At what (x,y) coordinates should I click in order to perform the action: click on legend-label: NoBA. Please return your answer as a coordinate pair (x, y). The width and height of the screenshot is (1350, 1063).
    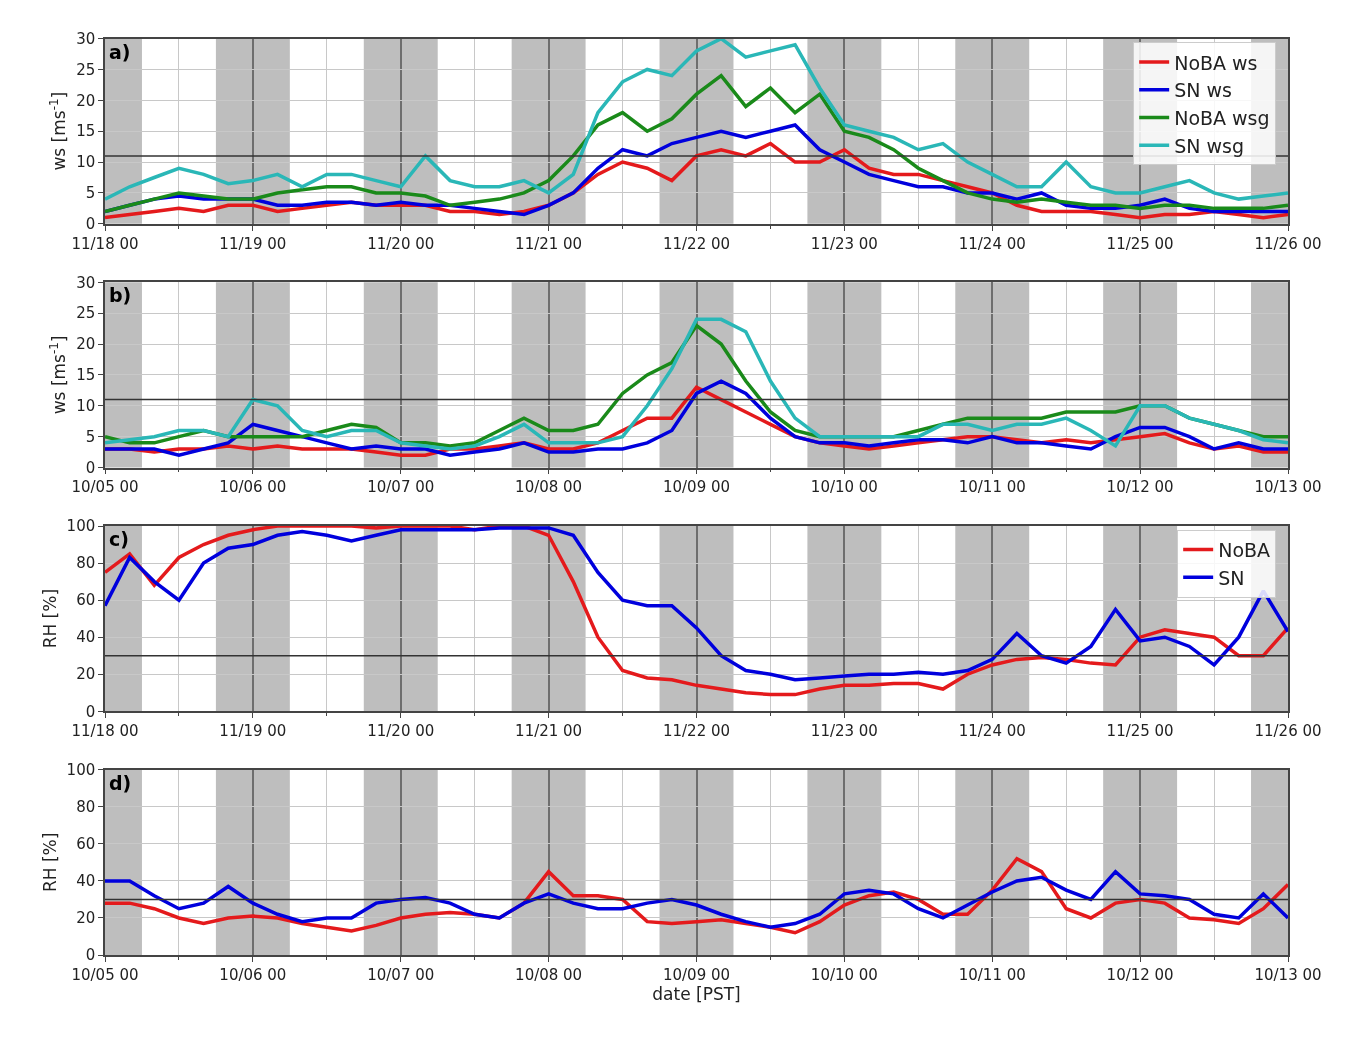
    Looking at the image, I should click on (1244, 550).